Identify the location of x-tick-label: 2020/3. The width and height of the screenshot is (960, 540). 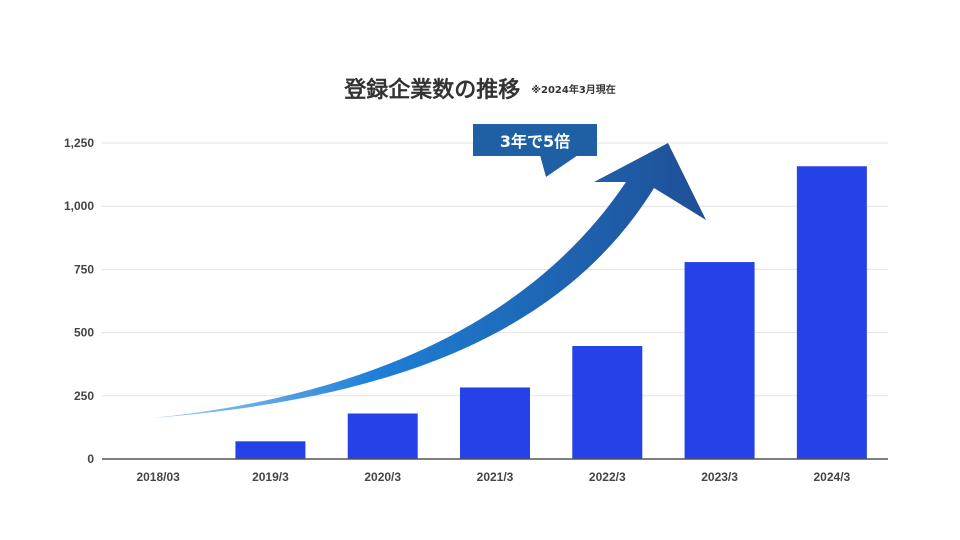
(382, 477).